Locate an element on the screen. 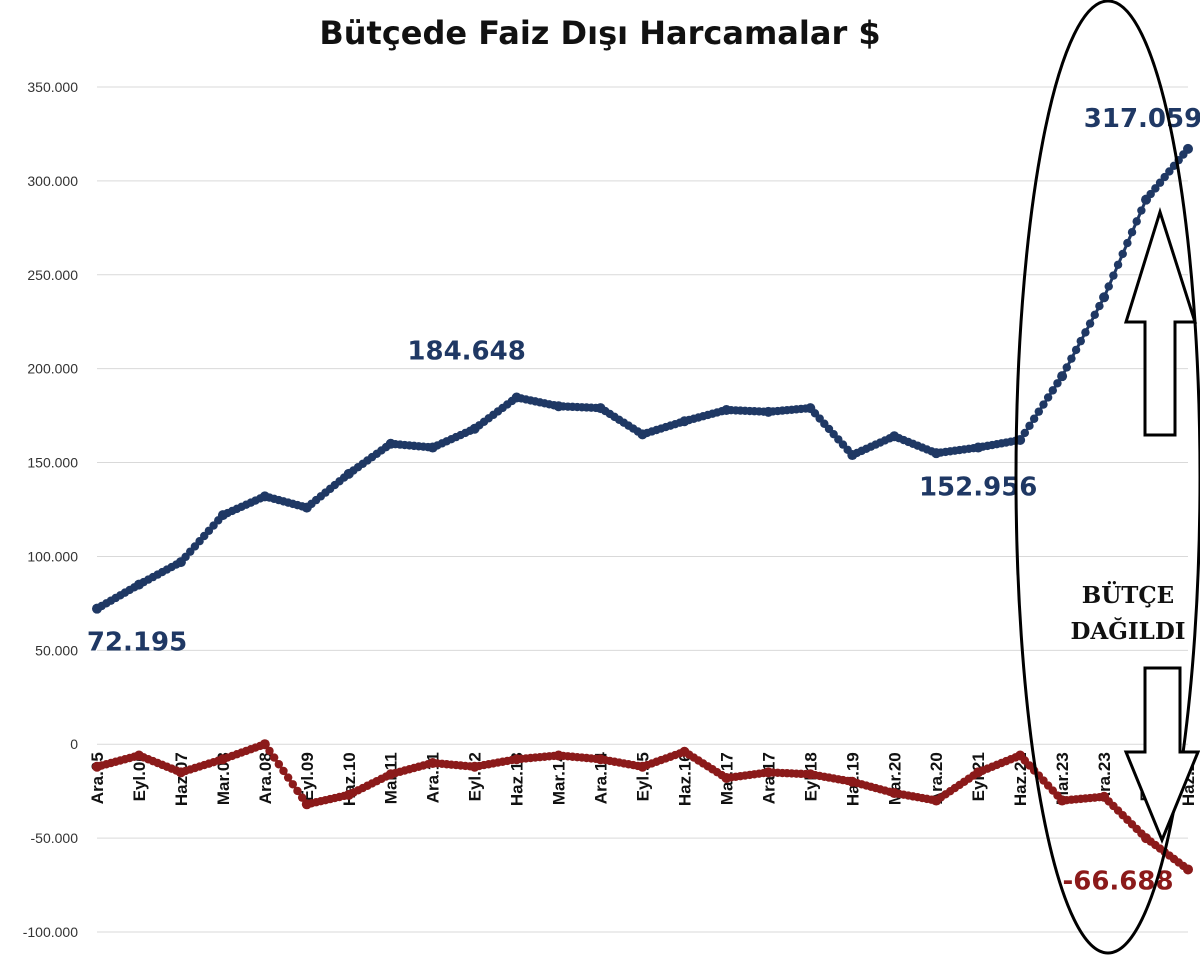 The height and width of the screenshot is (955, 1200). y-tick-label: 300.000 is located at coordinates (52, 181).